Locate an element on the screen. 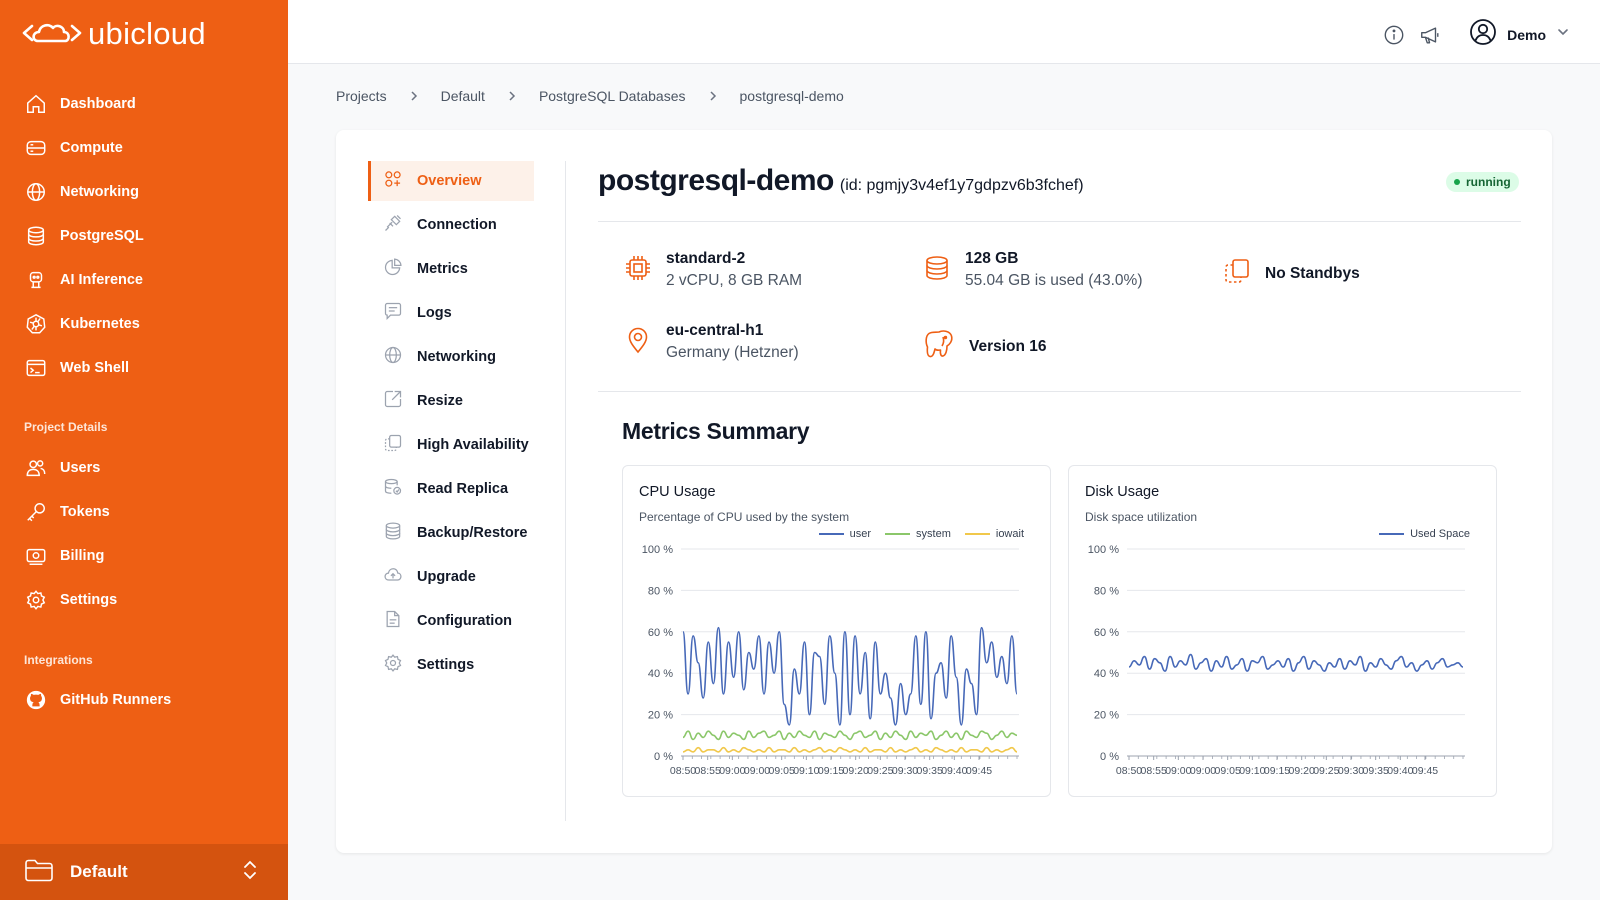  sidebar-item-label: GitHub Runners is located at coordinates (116, 700).